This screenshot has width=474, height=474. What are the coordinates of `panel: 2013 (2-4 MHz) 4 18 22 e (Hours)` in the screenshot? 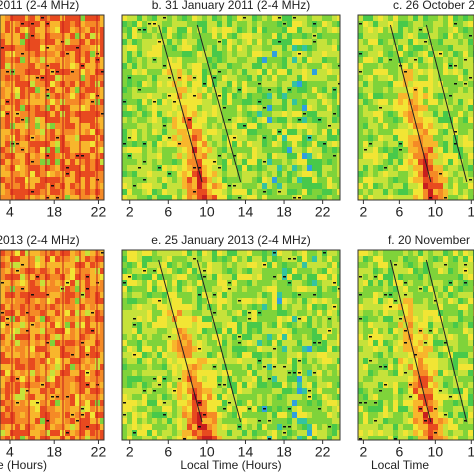 It's located at (53, 352).